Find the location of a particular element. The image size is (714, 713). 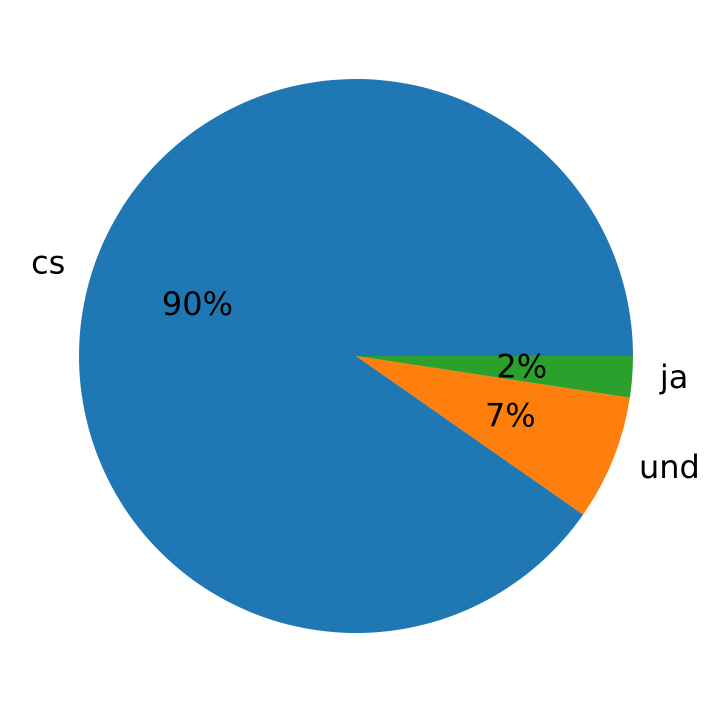

percent-label: 2% is located at coordinates (521, 367).